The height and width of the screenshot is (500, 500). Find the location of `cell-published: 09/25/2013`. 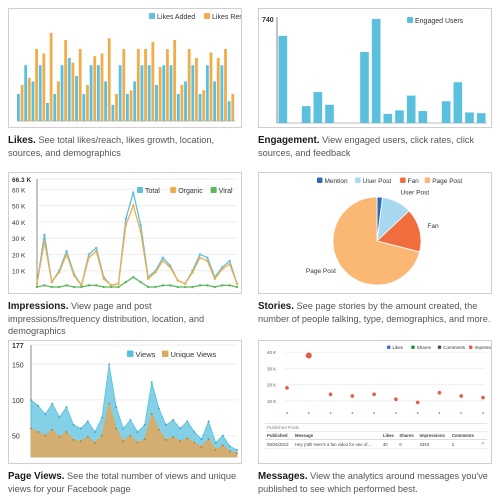

cell-published: 09/25/2013 is located at coordinates (279, 444).